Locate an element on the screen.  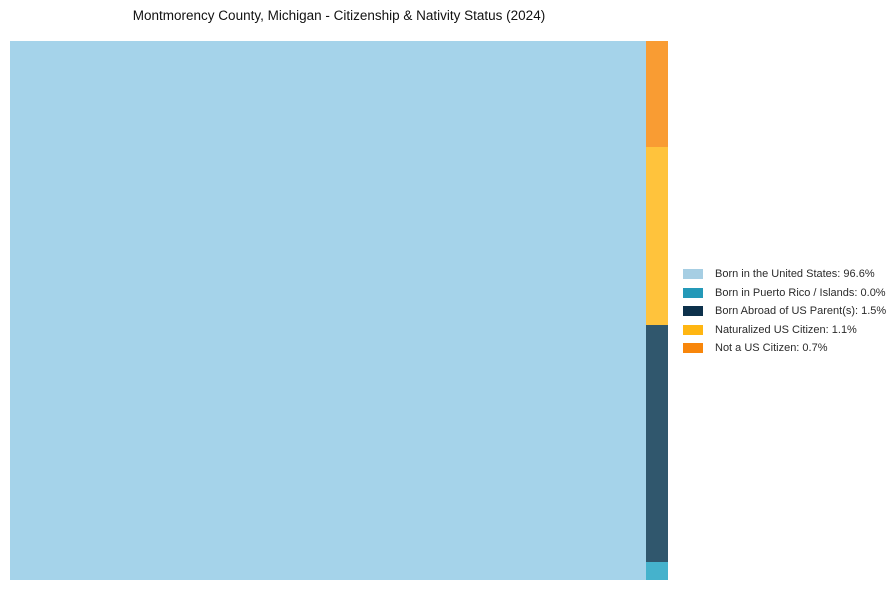
legend-swatch-born-in-us is located at coordinates (693, 274).